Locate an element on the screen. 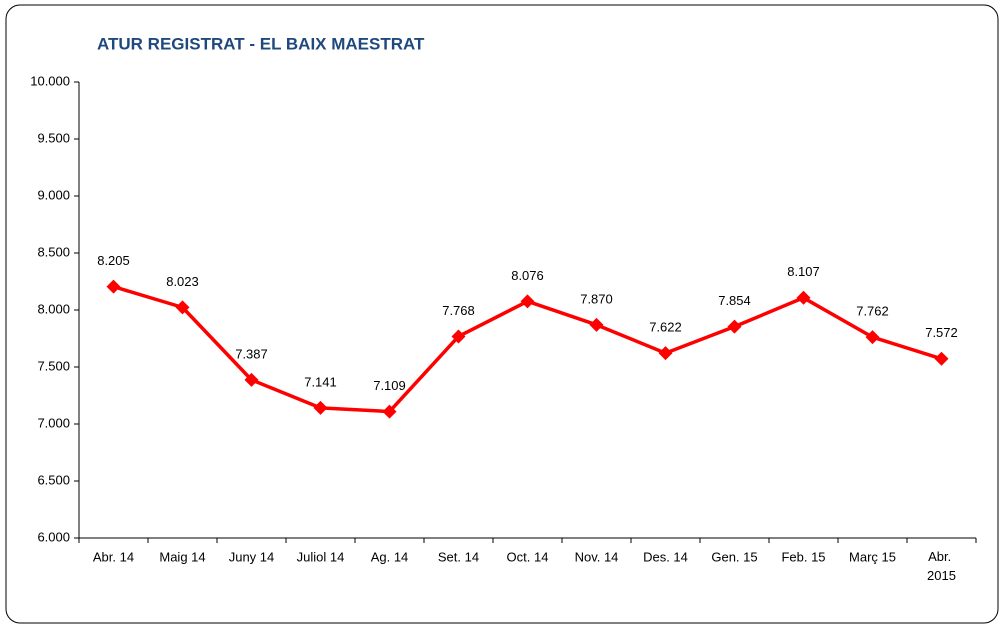 The width and height of the screenshot is (1005, 629). data-label: 7.109 is located at coordinates (389, 385).